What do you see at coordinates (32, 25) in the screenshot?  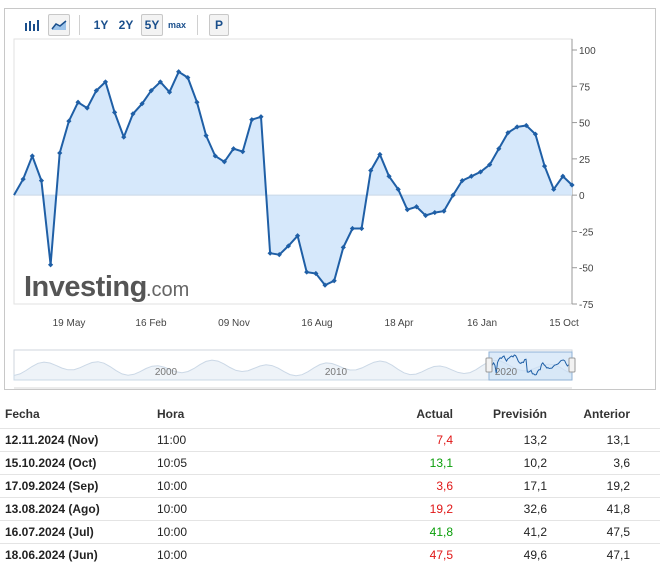 I see `bar-chart-icon` at bounding box center [32, 25].